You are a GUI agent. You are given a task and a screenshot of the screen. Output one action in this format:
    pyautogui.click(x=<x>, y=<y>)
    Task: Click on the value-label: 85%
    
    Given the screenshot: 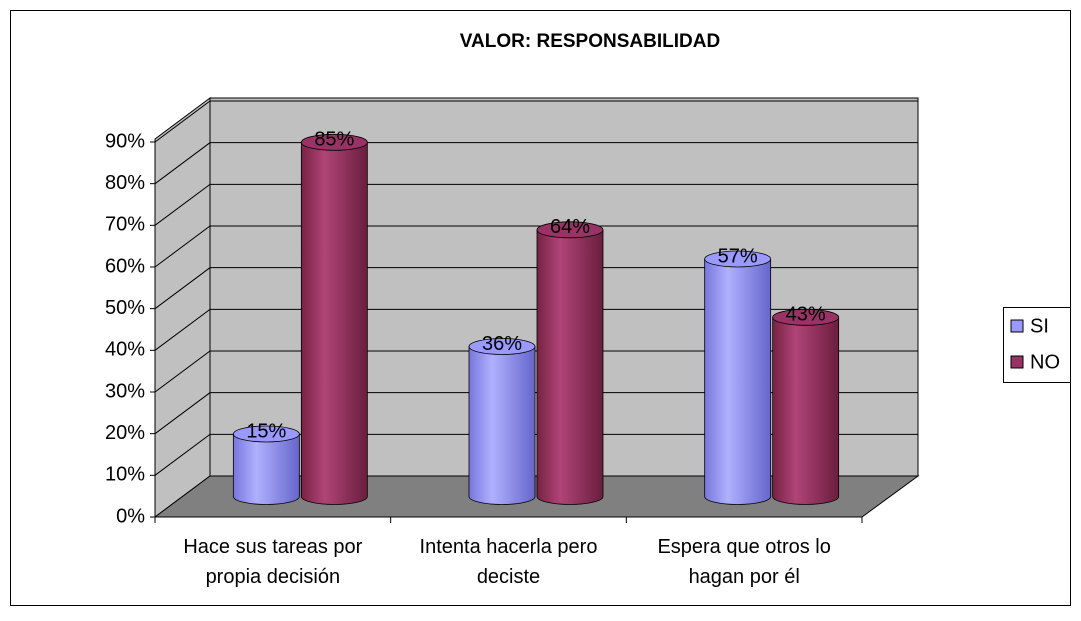 What is the action you would take?
    pyautogui.click(x=334, y=140)
    